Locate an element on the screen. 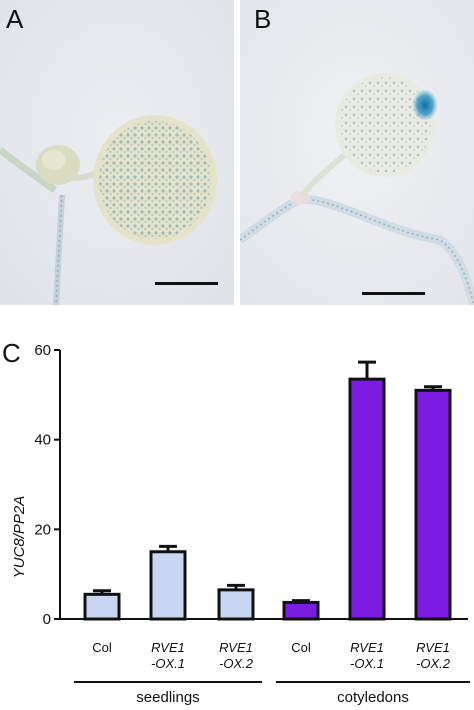 The width and height of the screenshot is (474, 710). y-tick-label: 60 is located at coordinates (42, 350).